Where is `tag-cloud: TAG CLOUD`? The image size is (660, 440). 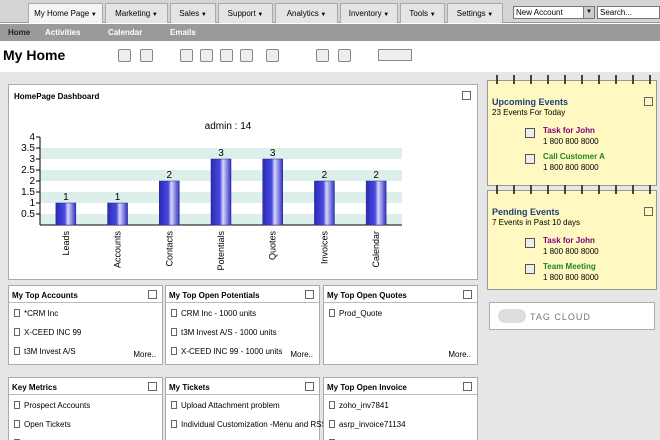
tag-cloud: TAG CLOUD is located at coordinates (572, 316).